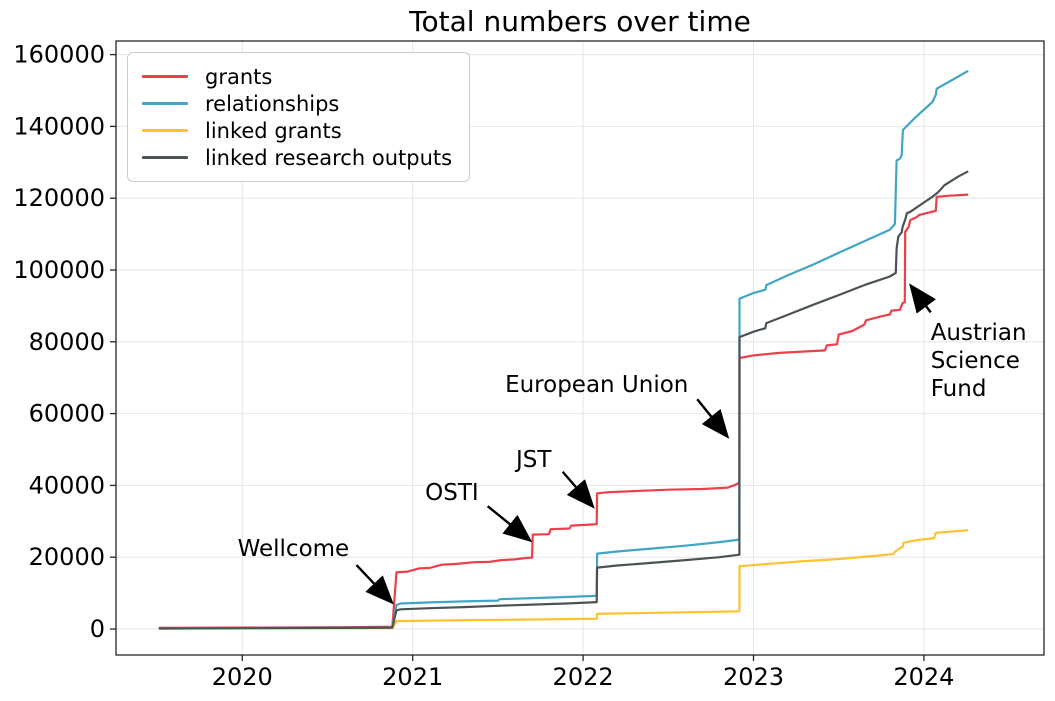  What do you see at coordinates (272, 103) in the screenshot?
I see `legend-label-relationships: relationships` at bounding box center [272, 103].